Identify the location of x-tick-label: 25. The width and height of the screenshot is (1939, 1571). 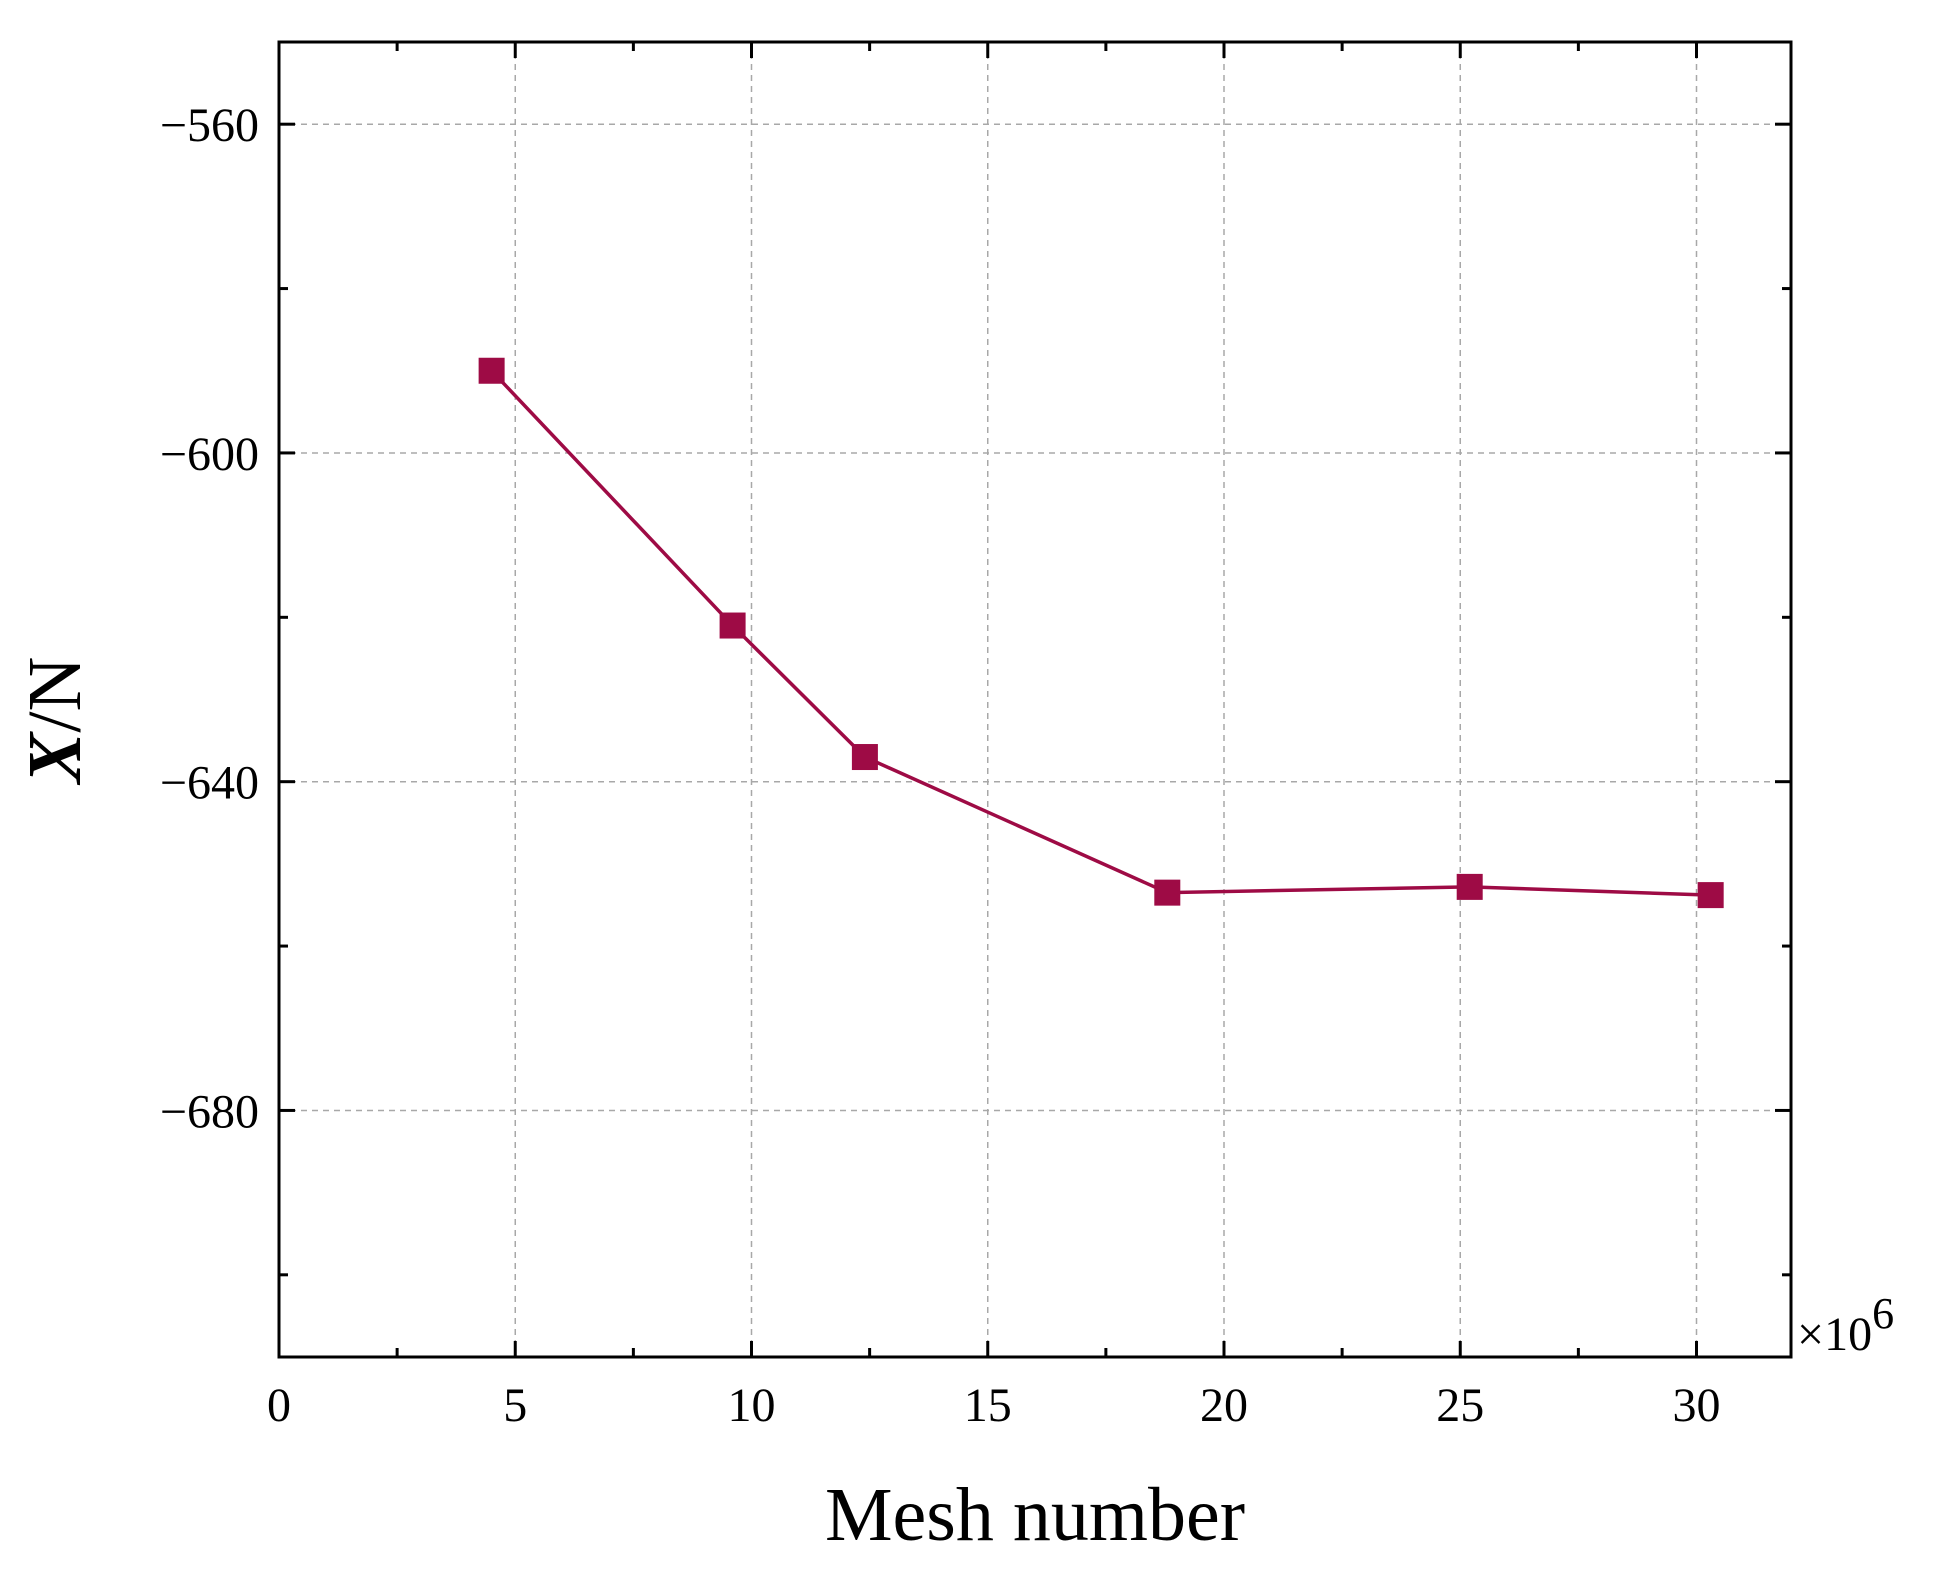
(1460, 1405).